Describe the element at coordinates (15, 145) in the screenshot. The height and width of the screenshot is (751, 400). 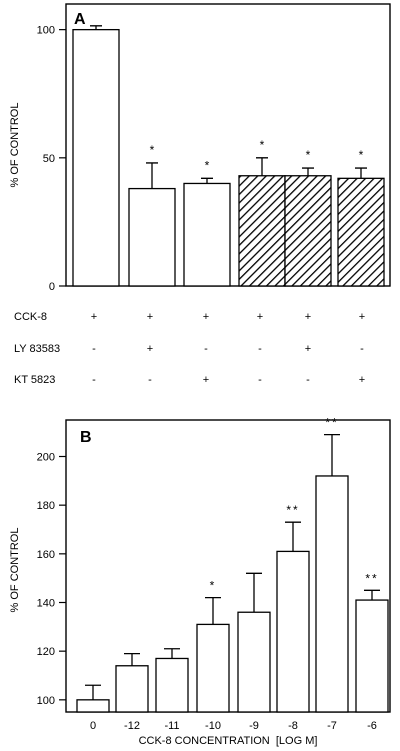
I see `panel-a-ylabel: % OF CONTROL` at that location.